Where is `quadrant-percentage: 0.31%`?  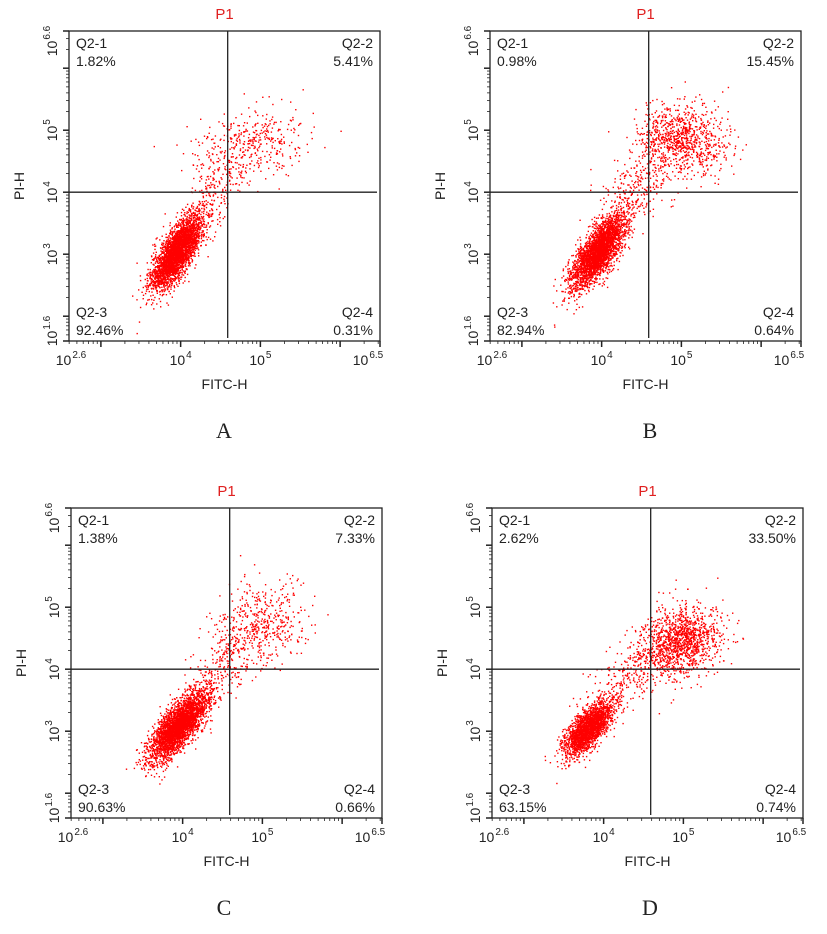
quadrant-percentage: 0.31% is located at coordinates (353, 330).